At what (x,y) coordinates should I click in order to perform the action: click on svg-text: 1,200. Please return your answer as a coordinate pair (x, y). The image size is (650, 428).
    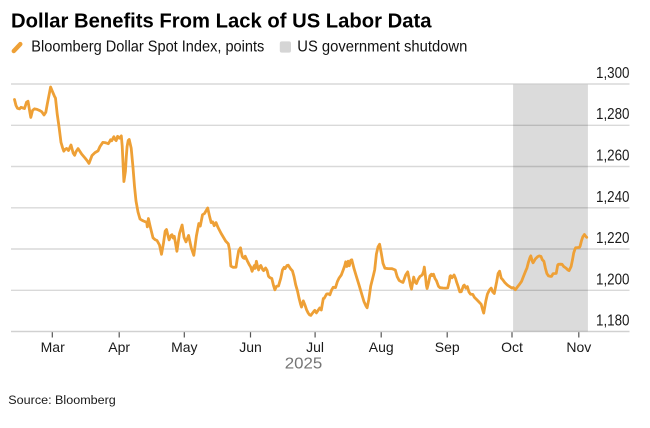
    Looking at the image, I should click on (613, 279).